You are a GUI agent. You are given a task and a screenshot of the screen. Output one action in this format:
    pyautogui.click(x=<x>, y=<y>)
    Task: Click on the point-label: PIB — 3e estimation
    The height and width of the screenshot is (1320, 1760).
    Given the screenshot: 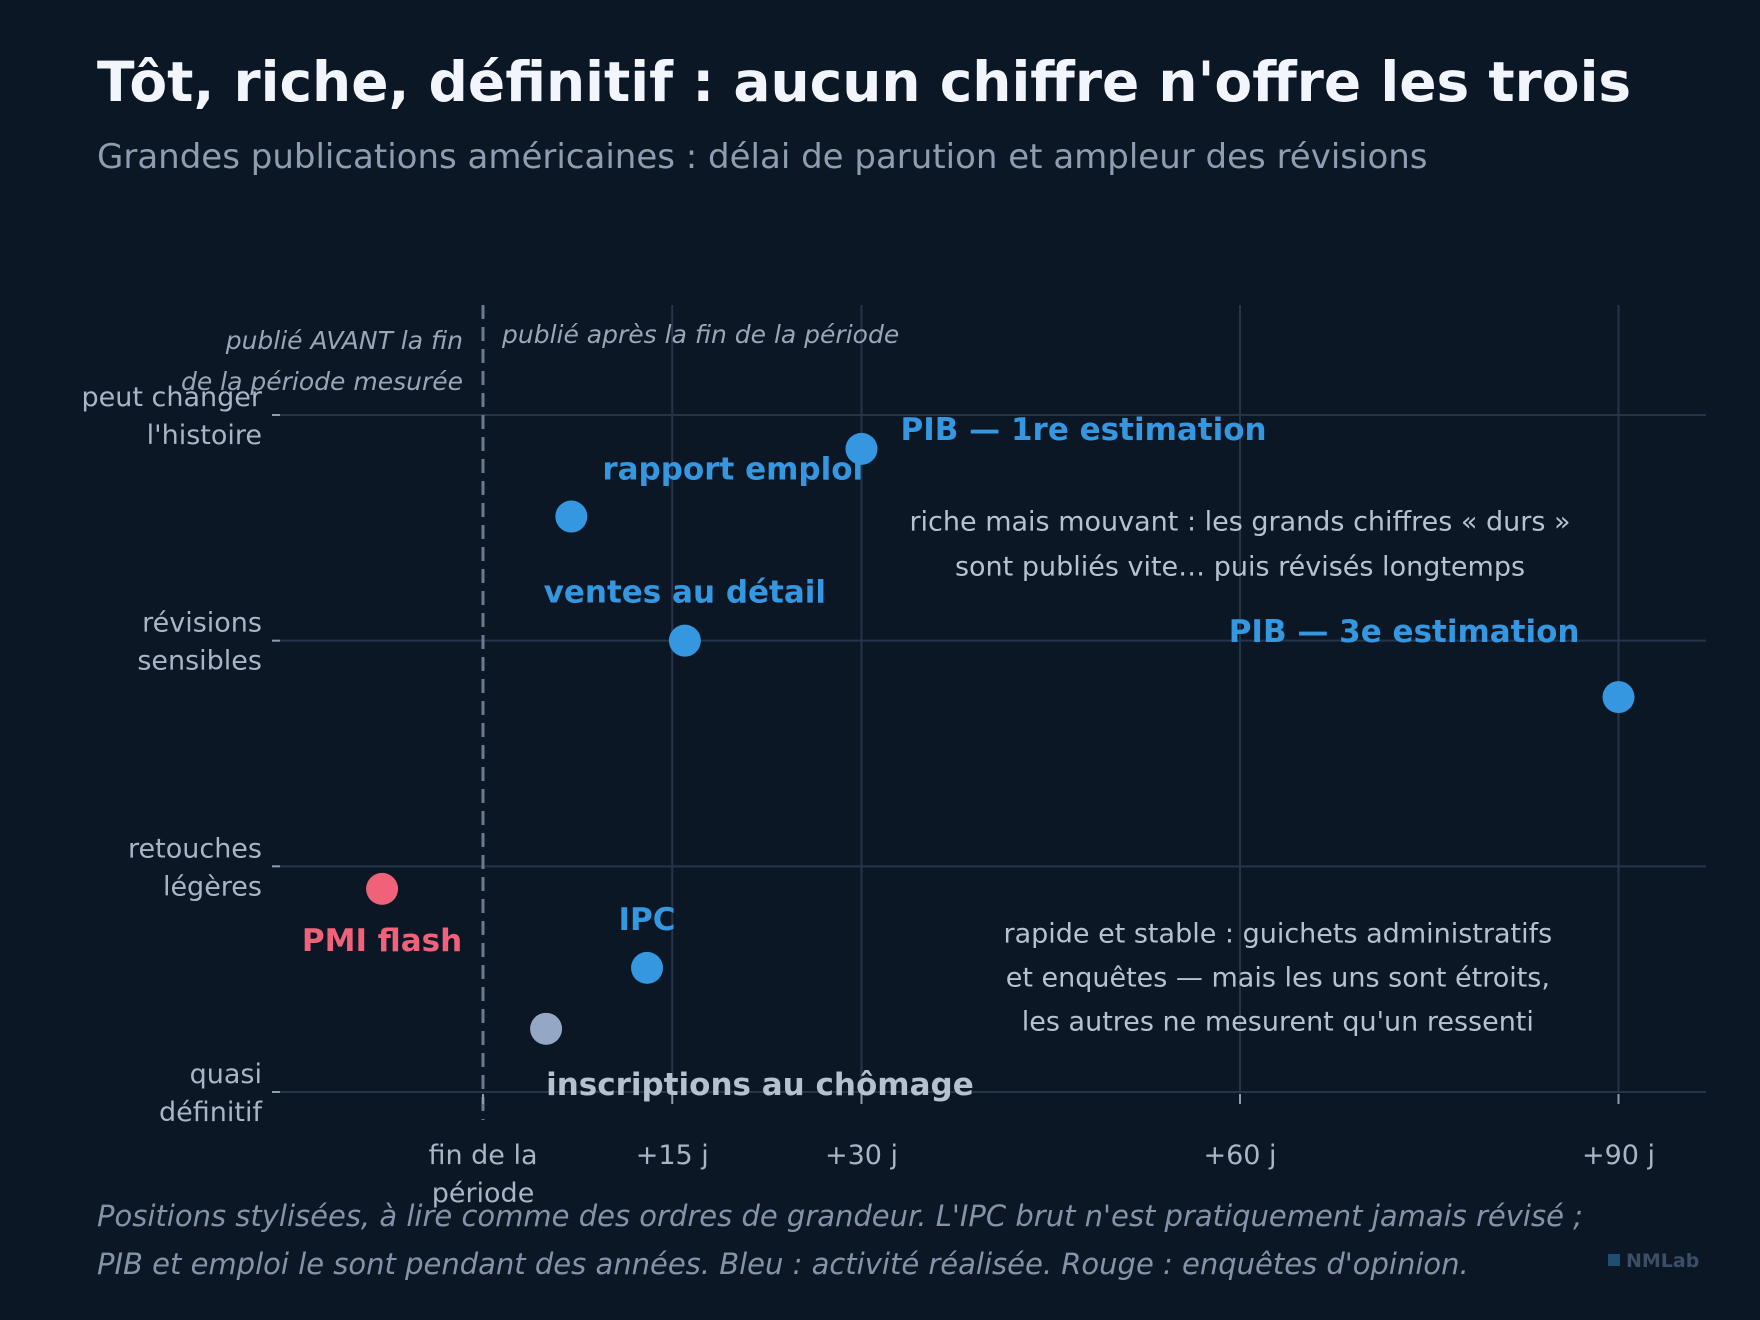 What is the action you would take?
    pyautogui.click(x=1404, y=632)
    